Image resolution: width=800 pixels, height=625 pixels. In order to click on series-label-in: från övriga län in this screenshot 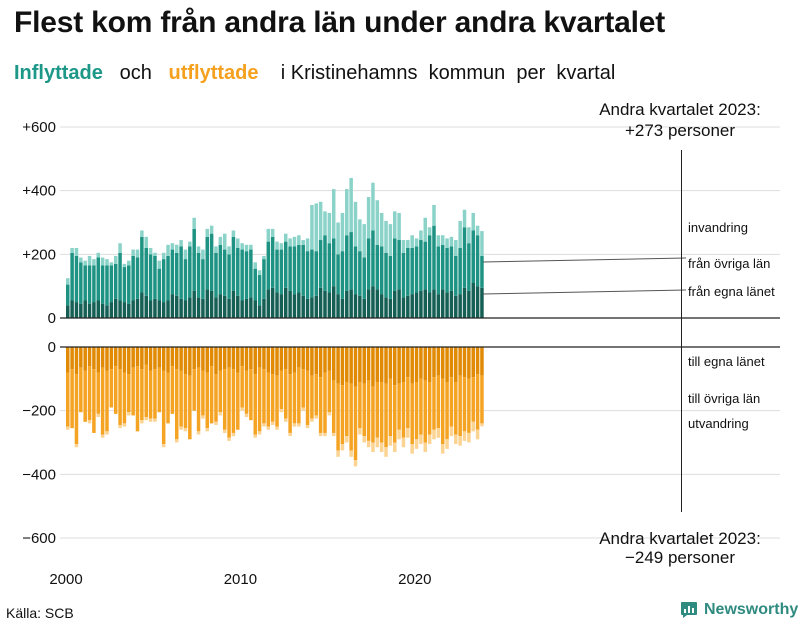, I will do `click(729, 263)`.